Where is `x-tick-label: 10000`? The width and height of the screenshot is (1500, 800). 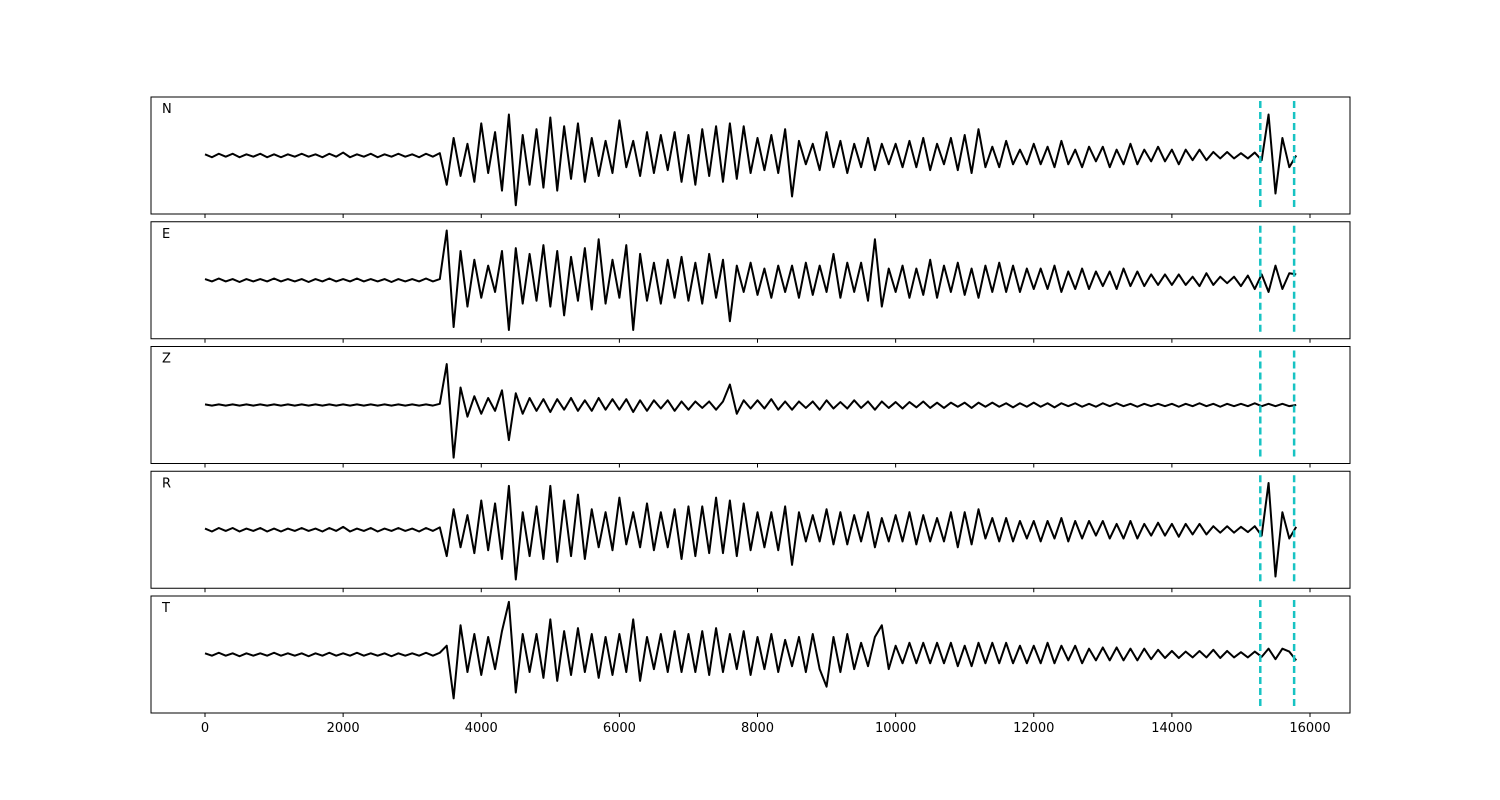
x-tick-label: 10000 is located at coordinates (895, 728).